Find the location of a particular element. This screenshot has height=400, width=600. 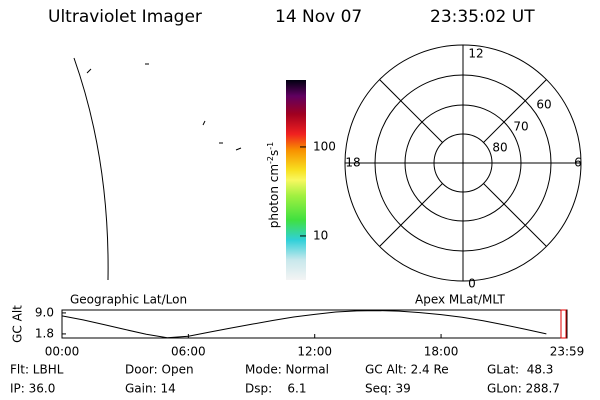

colorbar-label: photon cm-2s-1 is located at coordinates (273, 185).